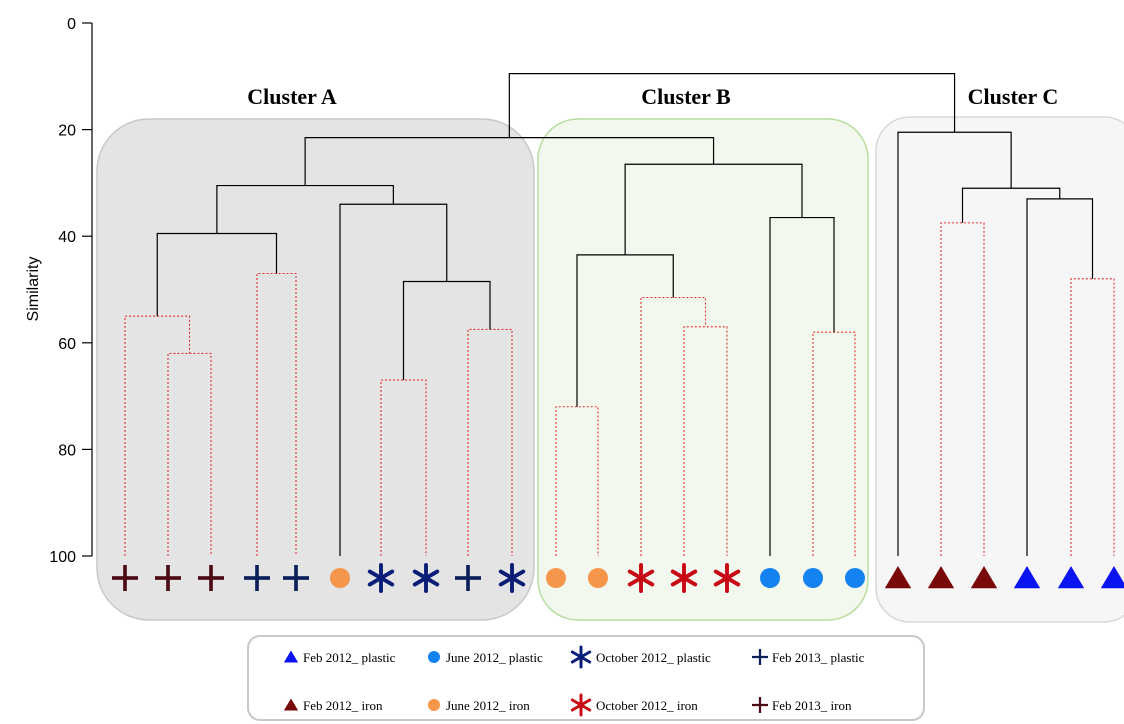 This screenshot has width=1124, height=724. What do you see at coordinates (494, 657) in the screenshot?
I see `legend-label: June 2012_ plastic` at bounding box center [494, 657].